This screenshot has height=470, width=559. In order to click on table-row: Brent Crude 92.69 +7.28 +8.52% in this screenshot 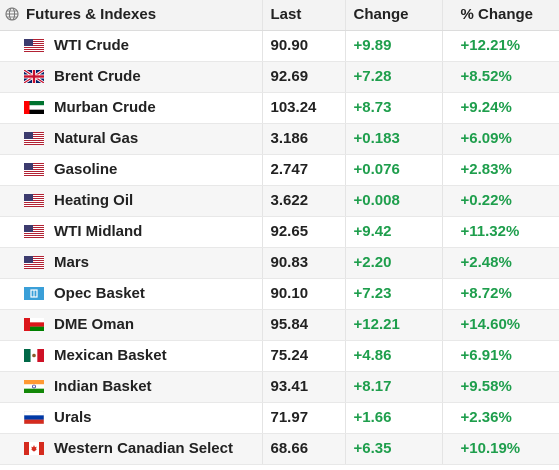, I will do `click(279, 77)`.